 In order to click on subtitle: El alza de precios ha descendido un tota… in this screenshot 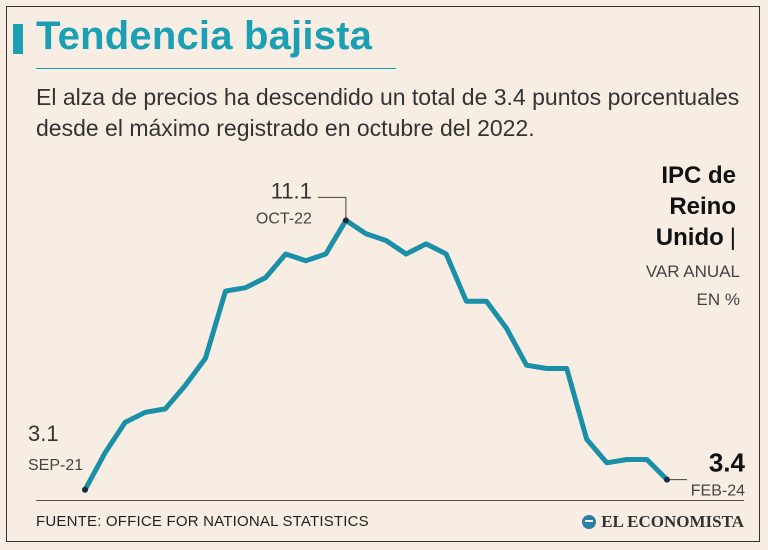, I will do `click(388, 112)`.